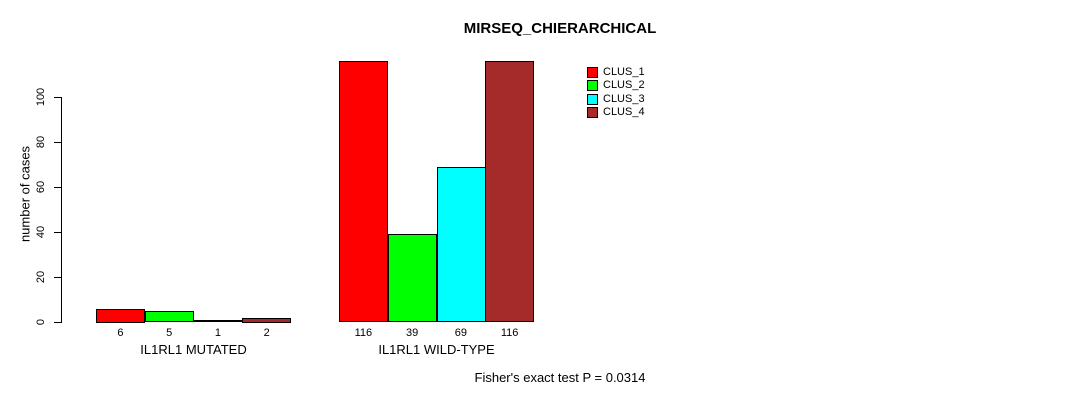  Describe the element at coordinates (41, 232) in the screenshot. I see `y-tick-label: 40` at that location.